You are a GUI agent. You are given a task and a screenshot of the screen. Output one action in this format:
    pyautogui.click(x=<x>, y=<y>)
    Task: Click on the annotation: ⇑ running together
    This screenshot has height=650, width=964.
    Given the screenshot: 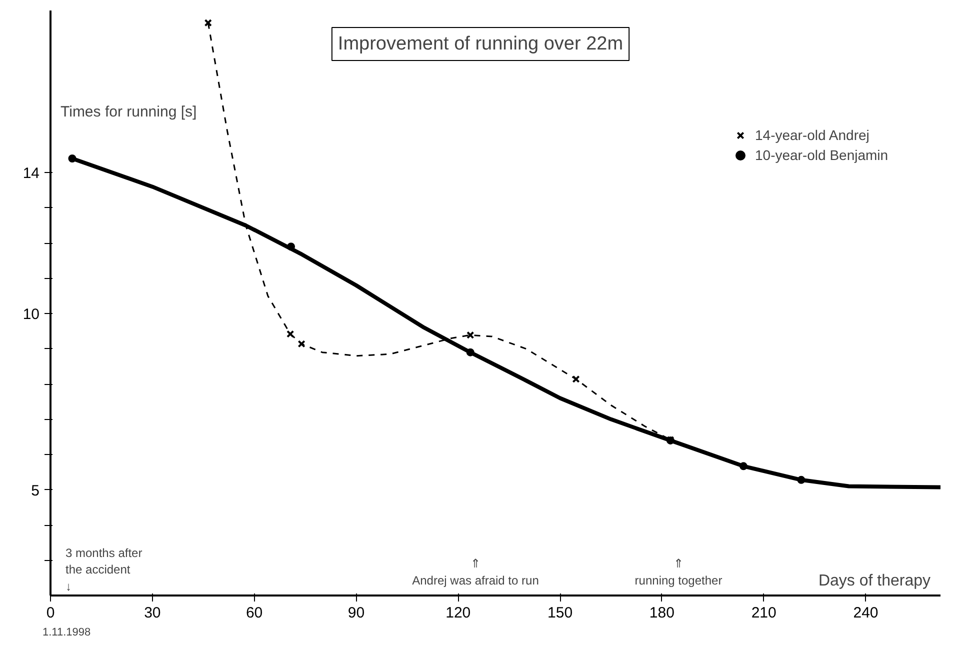 What is the action you would take?
    pyautogui.click(x=678, y=572)
    